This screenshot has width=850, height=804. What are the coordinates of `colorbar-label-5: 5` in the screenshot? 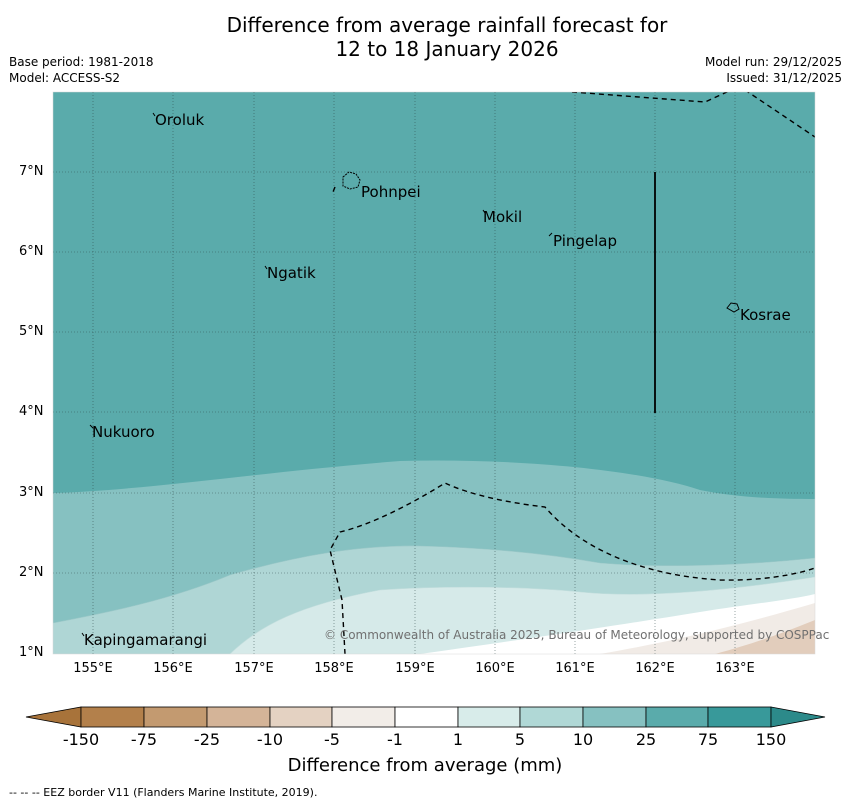 It's located at (520, 739).